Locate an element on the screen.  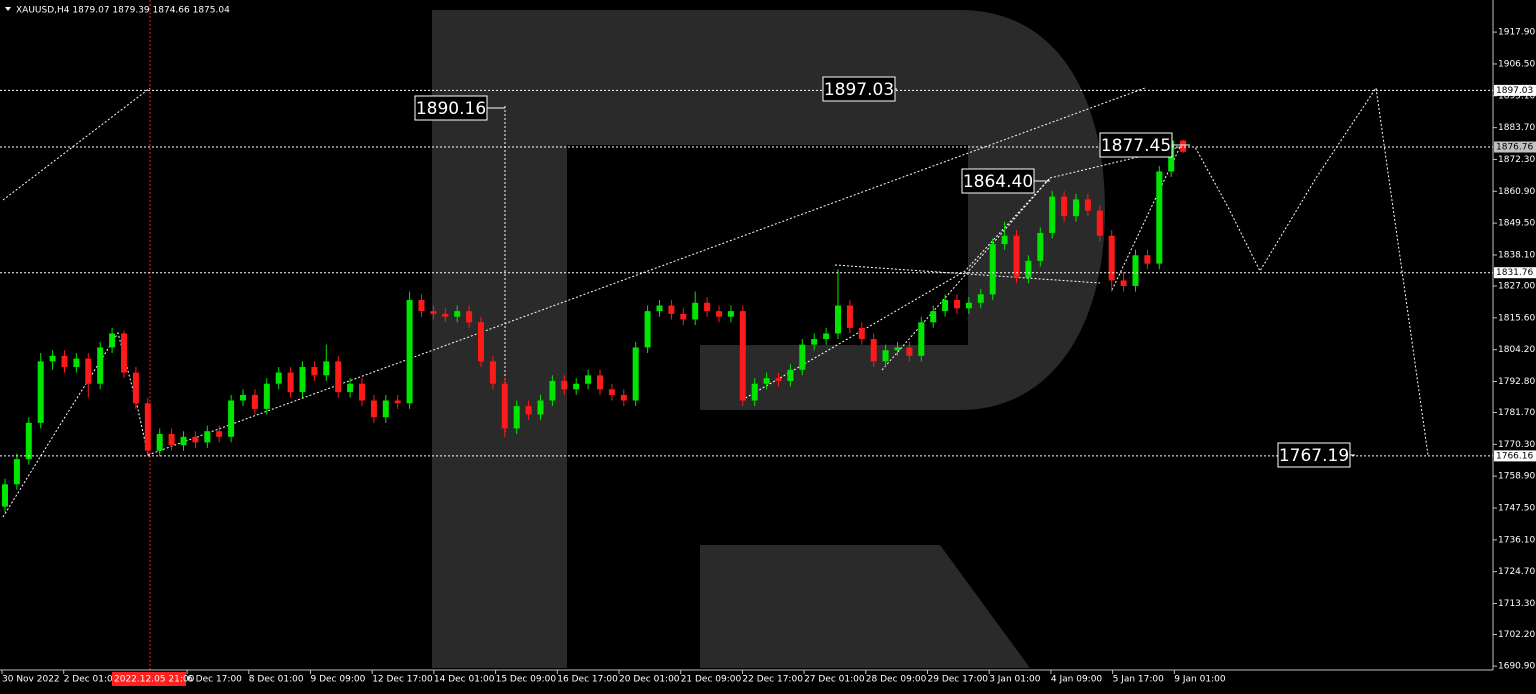
y-tick-label: 1724.70 is located at coordinates (1516, 572).